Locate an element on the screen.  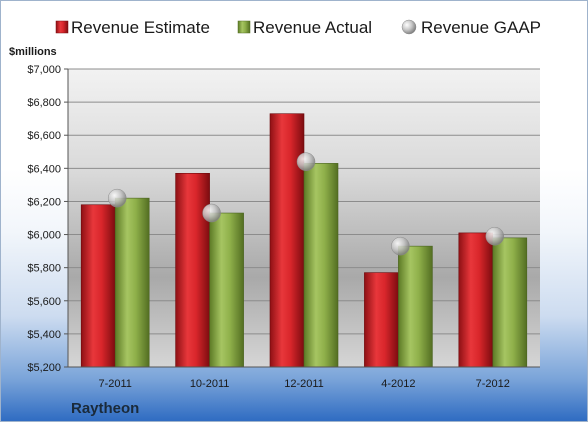
y-tick-label: $6,800 is located at coordinates (44, 103).